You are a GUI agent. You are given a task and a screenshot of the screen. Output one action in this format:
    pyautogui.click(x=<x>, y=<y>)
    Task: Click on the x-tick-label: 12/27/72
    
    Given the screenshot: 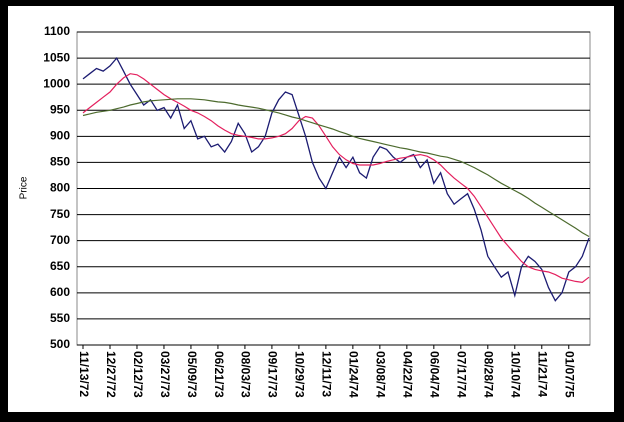 What is the action you would take?
    pyautogui.click(x=111, y=374)
    